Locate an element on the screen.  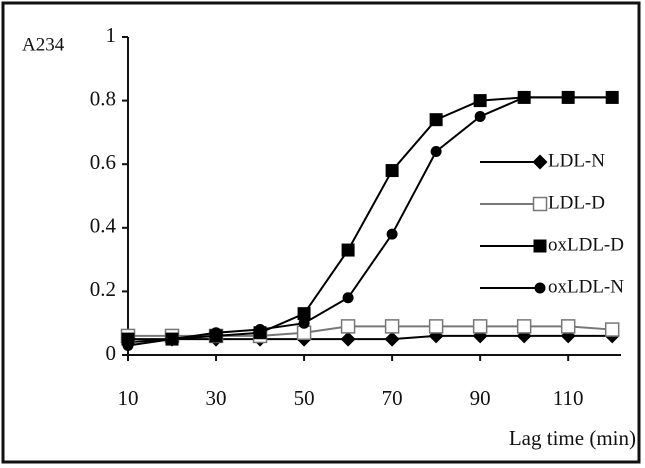
y-tick-label: 0 is located at coordinates (111, 353).